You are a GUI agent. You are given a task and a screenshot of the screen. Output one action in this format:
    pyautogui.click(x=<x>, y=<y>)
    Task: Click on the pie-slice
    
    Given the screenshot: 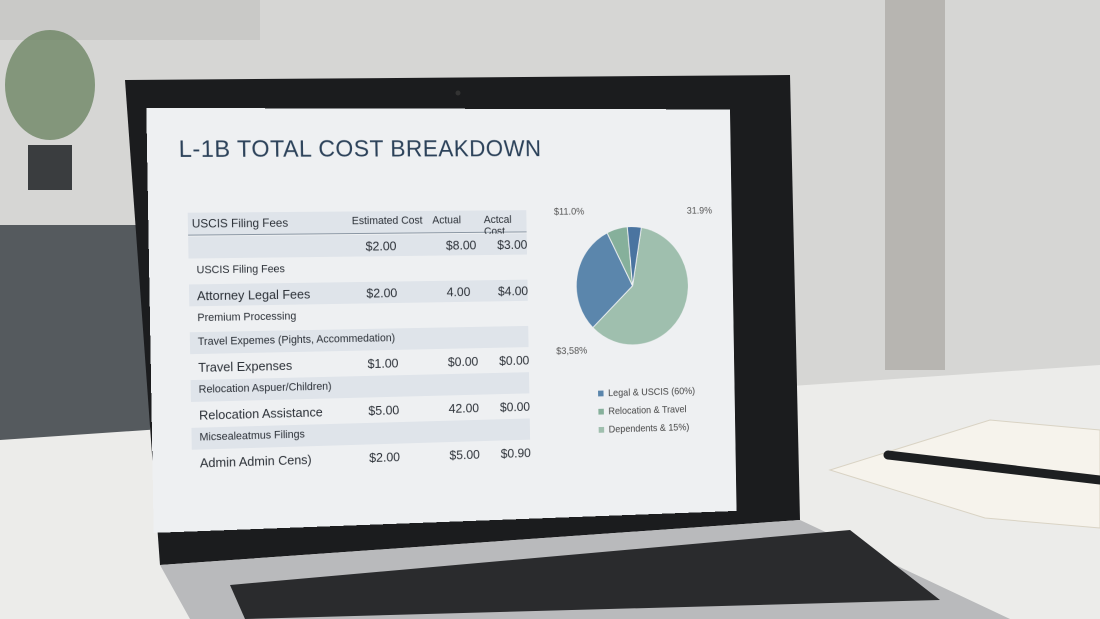 What is the action you would take?
    pyautogui.click(x=640, y=286)
    